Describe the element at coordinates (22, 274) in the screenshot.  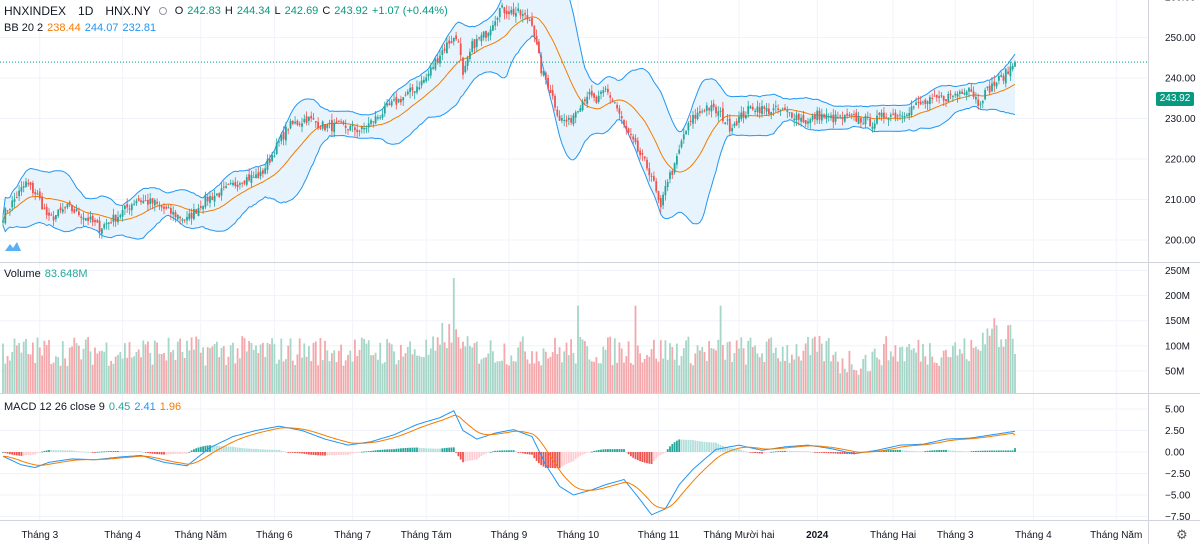
I see `volume-name: Volume` at that location.